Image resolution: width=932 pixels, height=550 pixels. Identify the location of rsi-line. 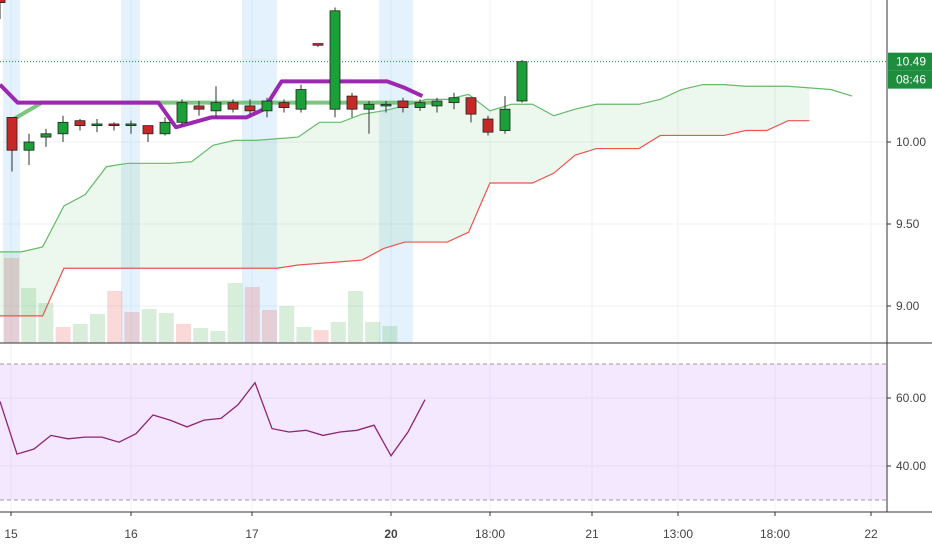
(213, 419).